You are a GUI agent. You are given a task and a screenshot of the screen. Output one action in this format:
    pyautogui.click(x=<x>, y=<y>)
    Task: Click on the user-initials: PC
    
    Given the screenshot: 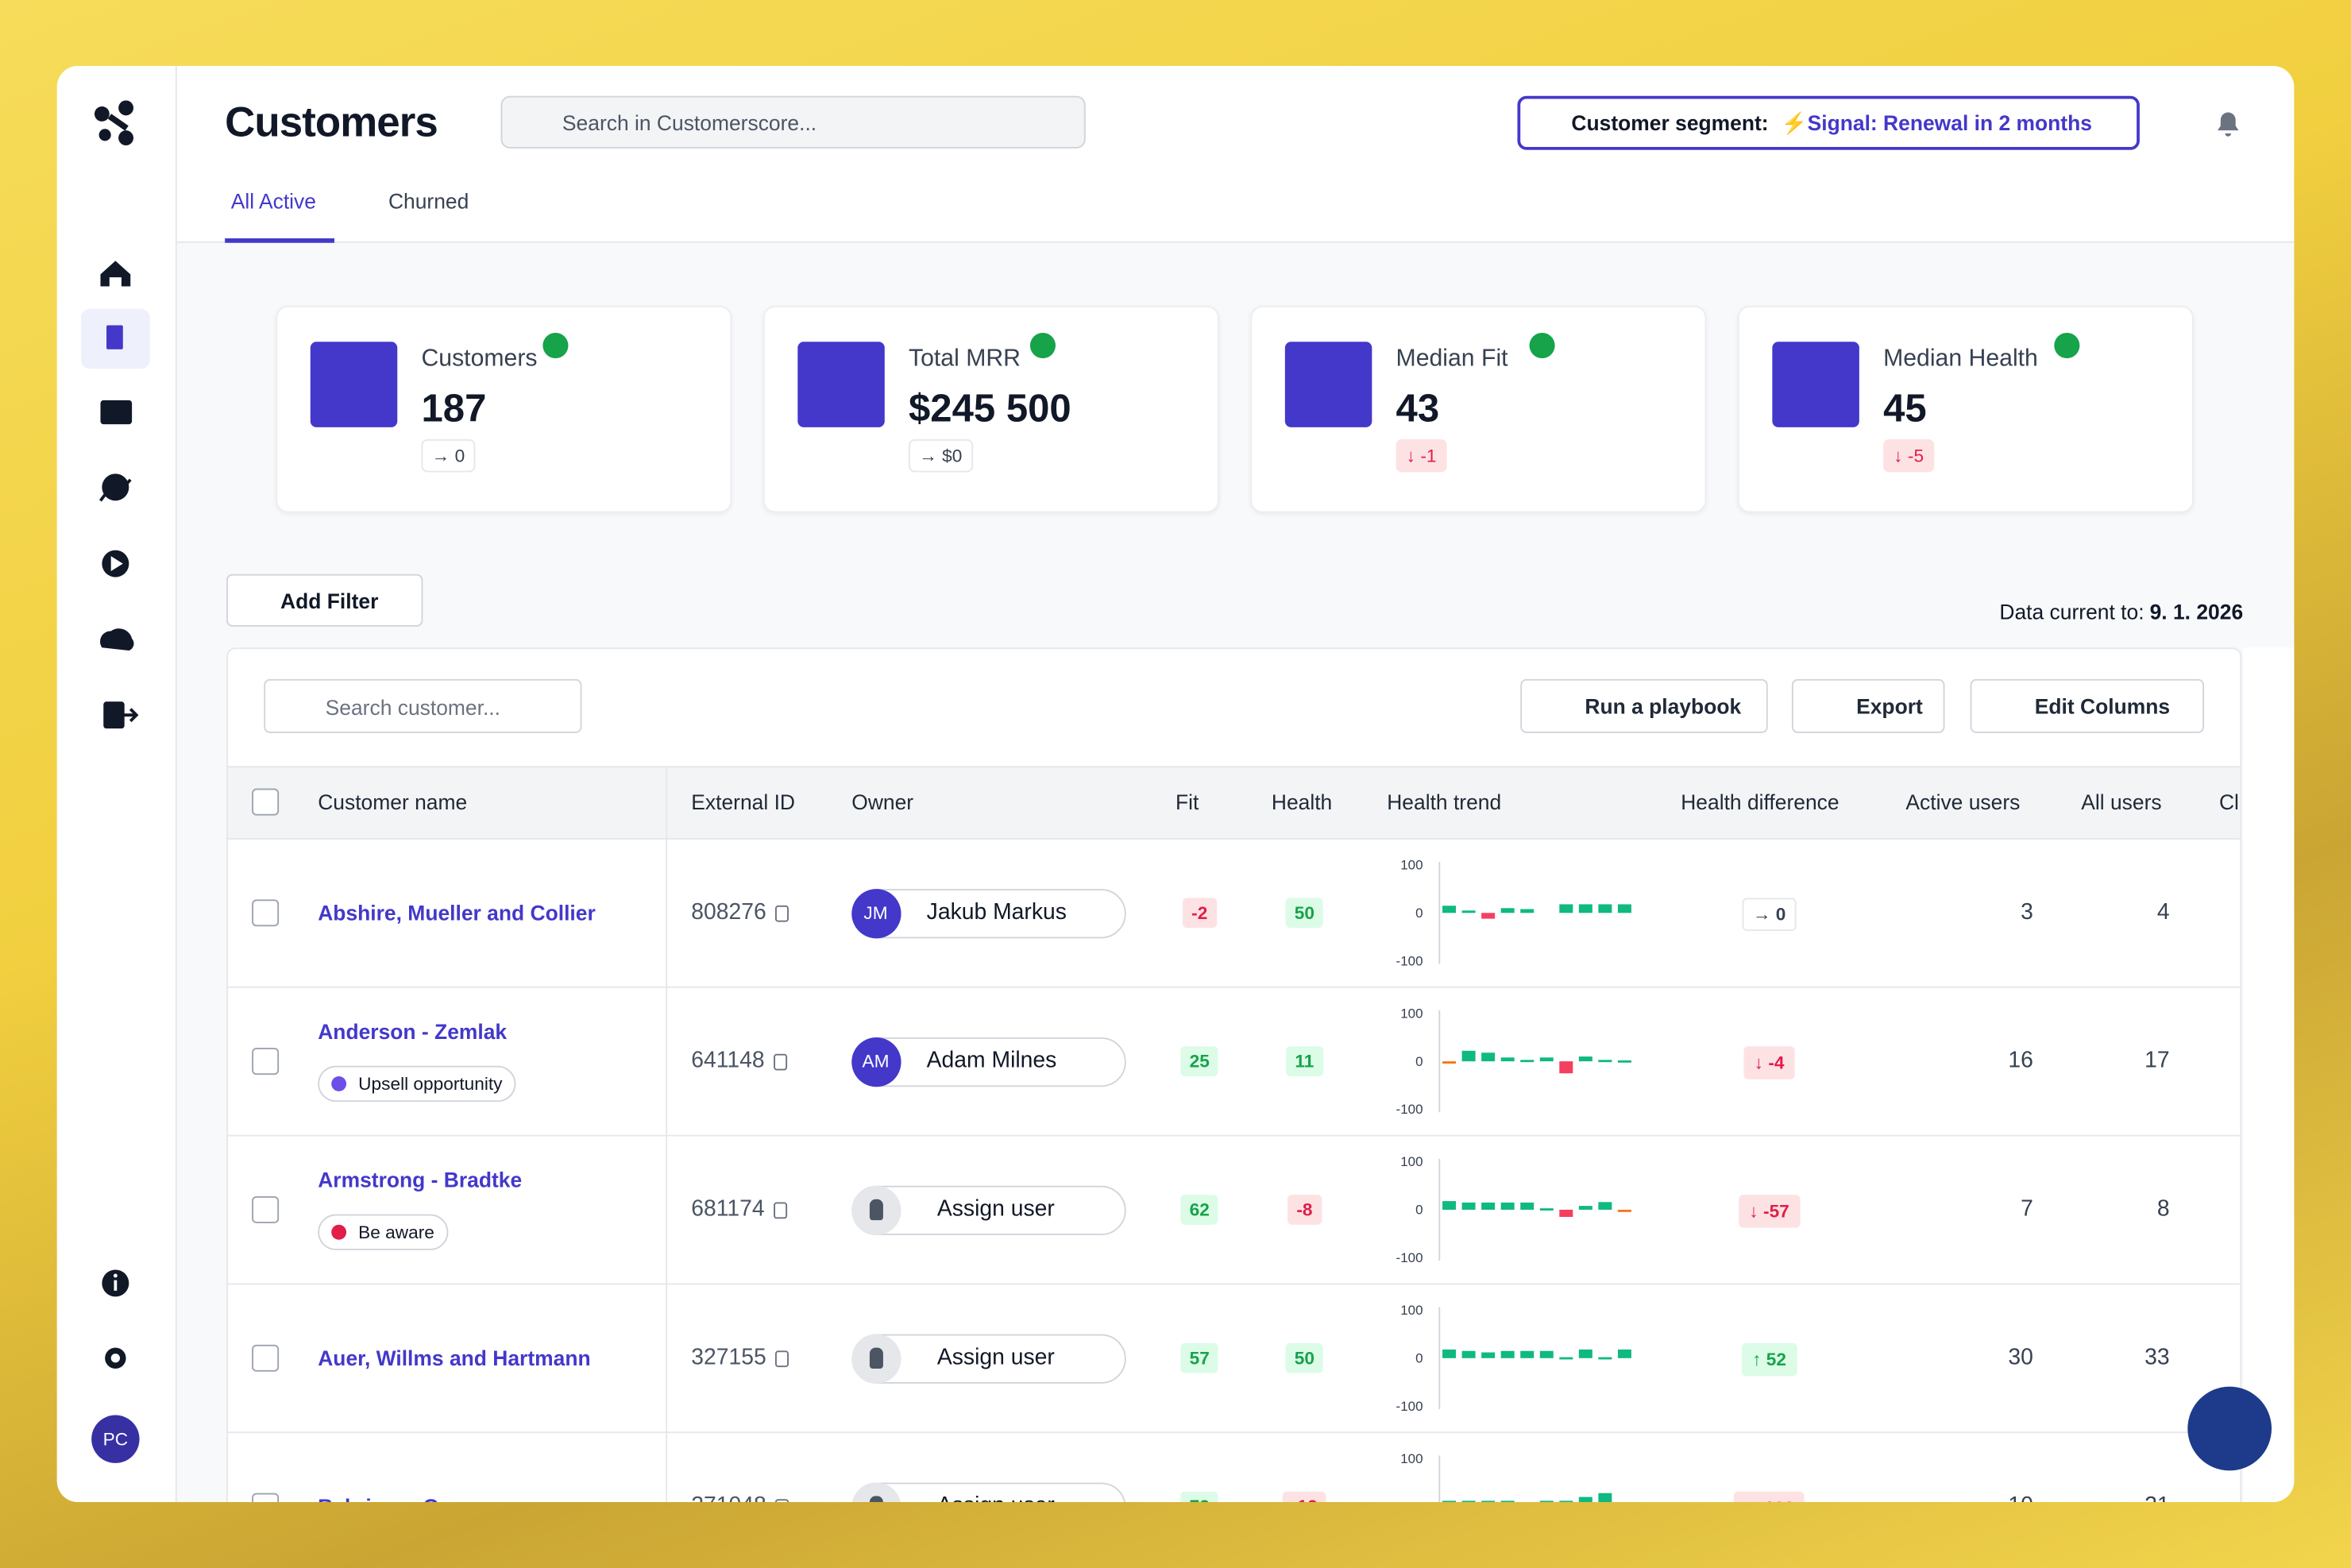 What is the action you would take?
    pyautogui.click(x=115, y=1439)
    